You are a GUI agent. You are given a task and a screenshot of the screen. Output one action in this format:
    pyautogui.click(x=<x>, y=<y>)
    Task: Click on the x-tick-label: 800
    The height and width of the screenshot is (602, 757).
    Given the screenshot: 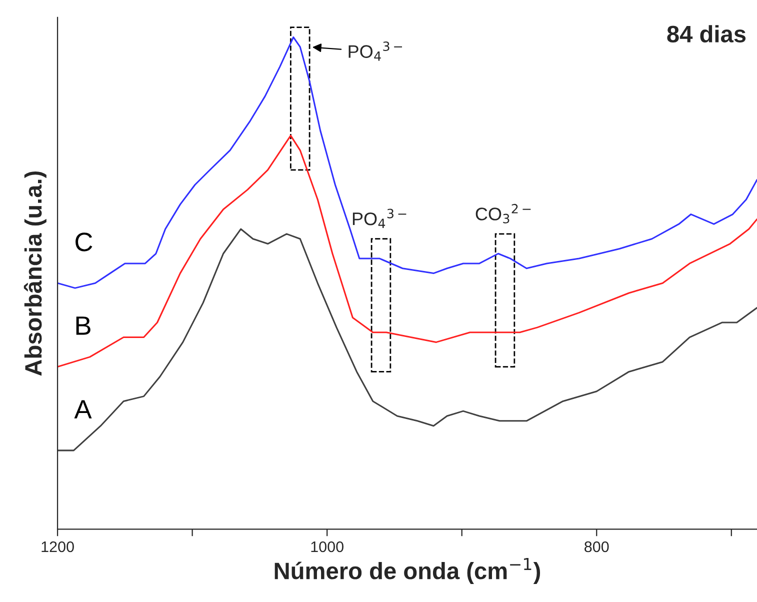 What is the action you would take?
    pyautogui.click(x=596, y=546)
    